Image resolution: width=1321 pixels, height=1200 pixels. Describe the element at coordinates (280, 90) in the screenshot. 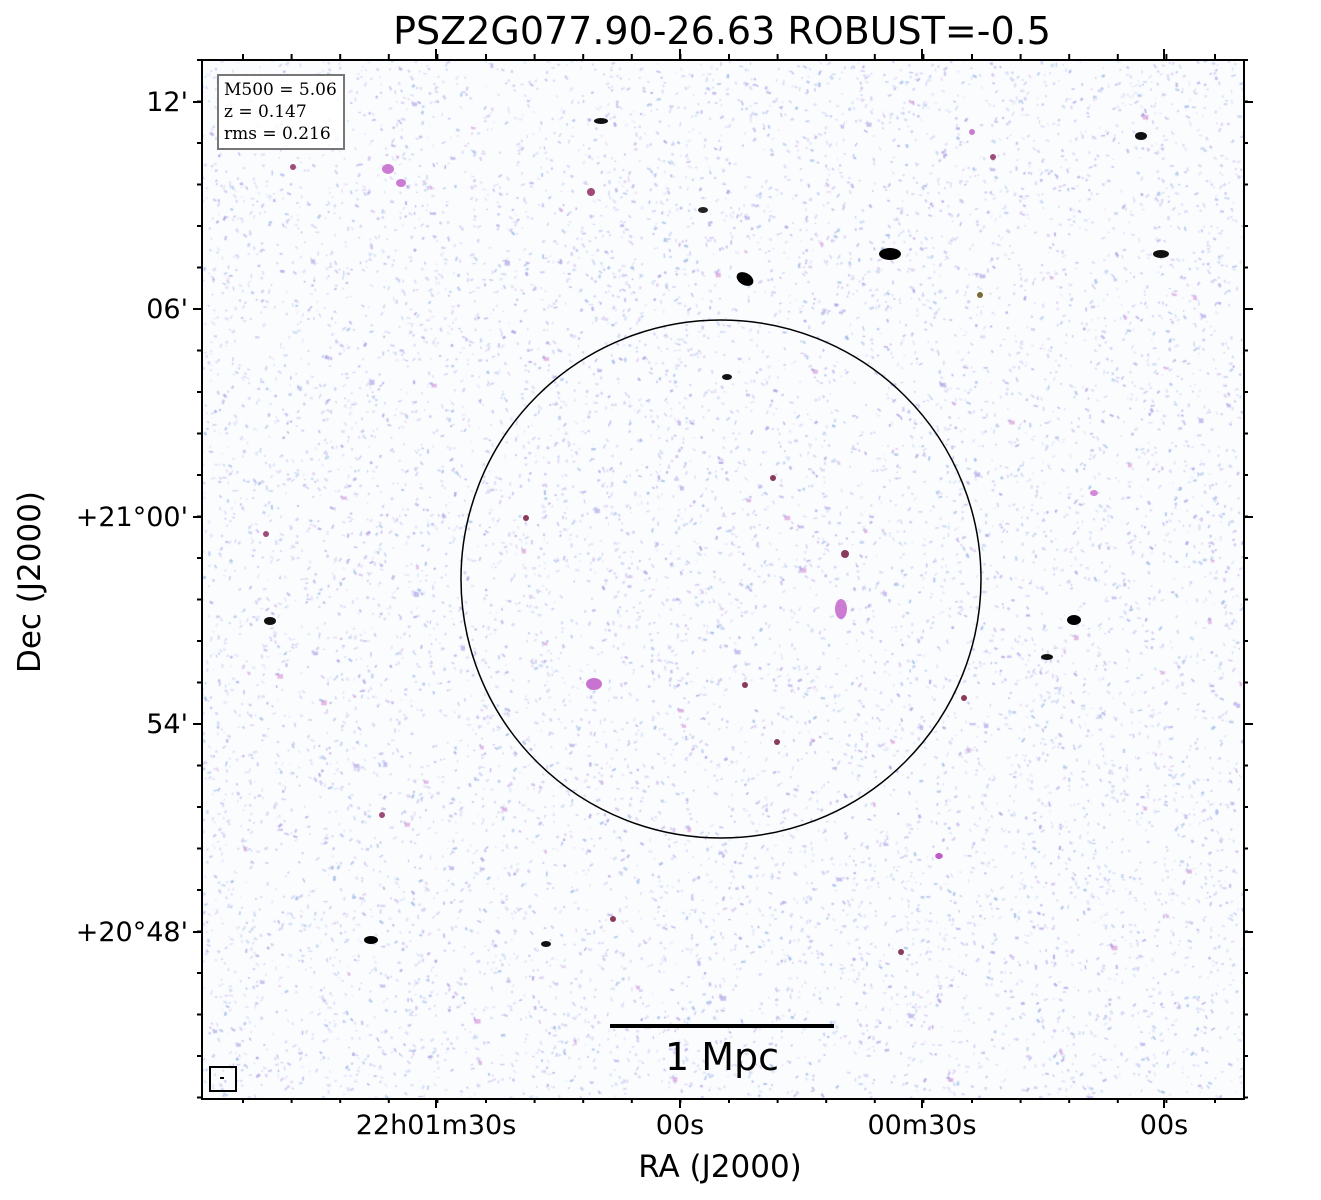

I see `mass-text: M500 = 5.06` at that location.